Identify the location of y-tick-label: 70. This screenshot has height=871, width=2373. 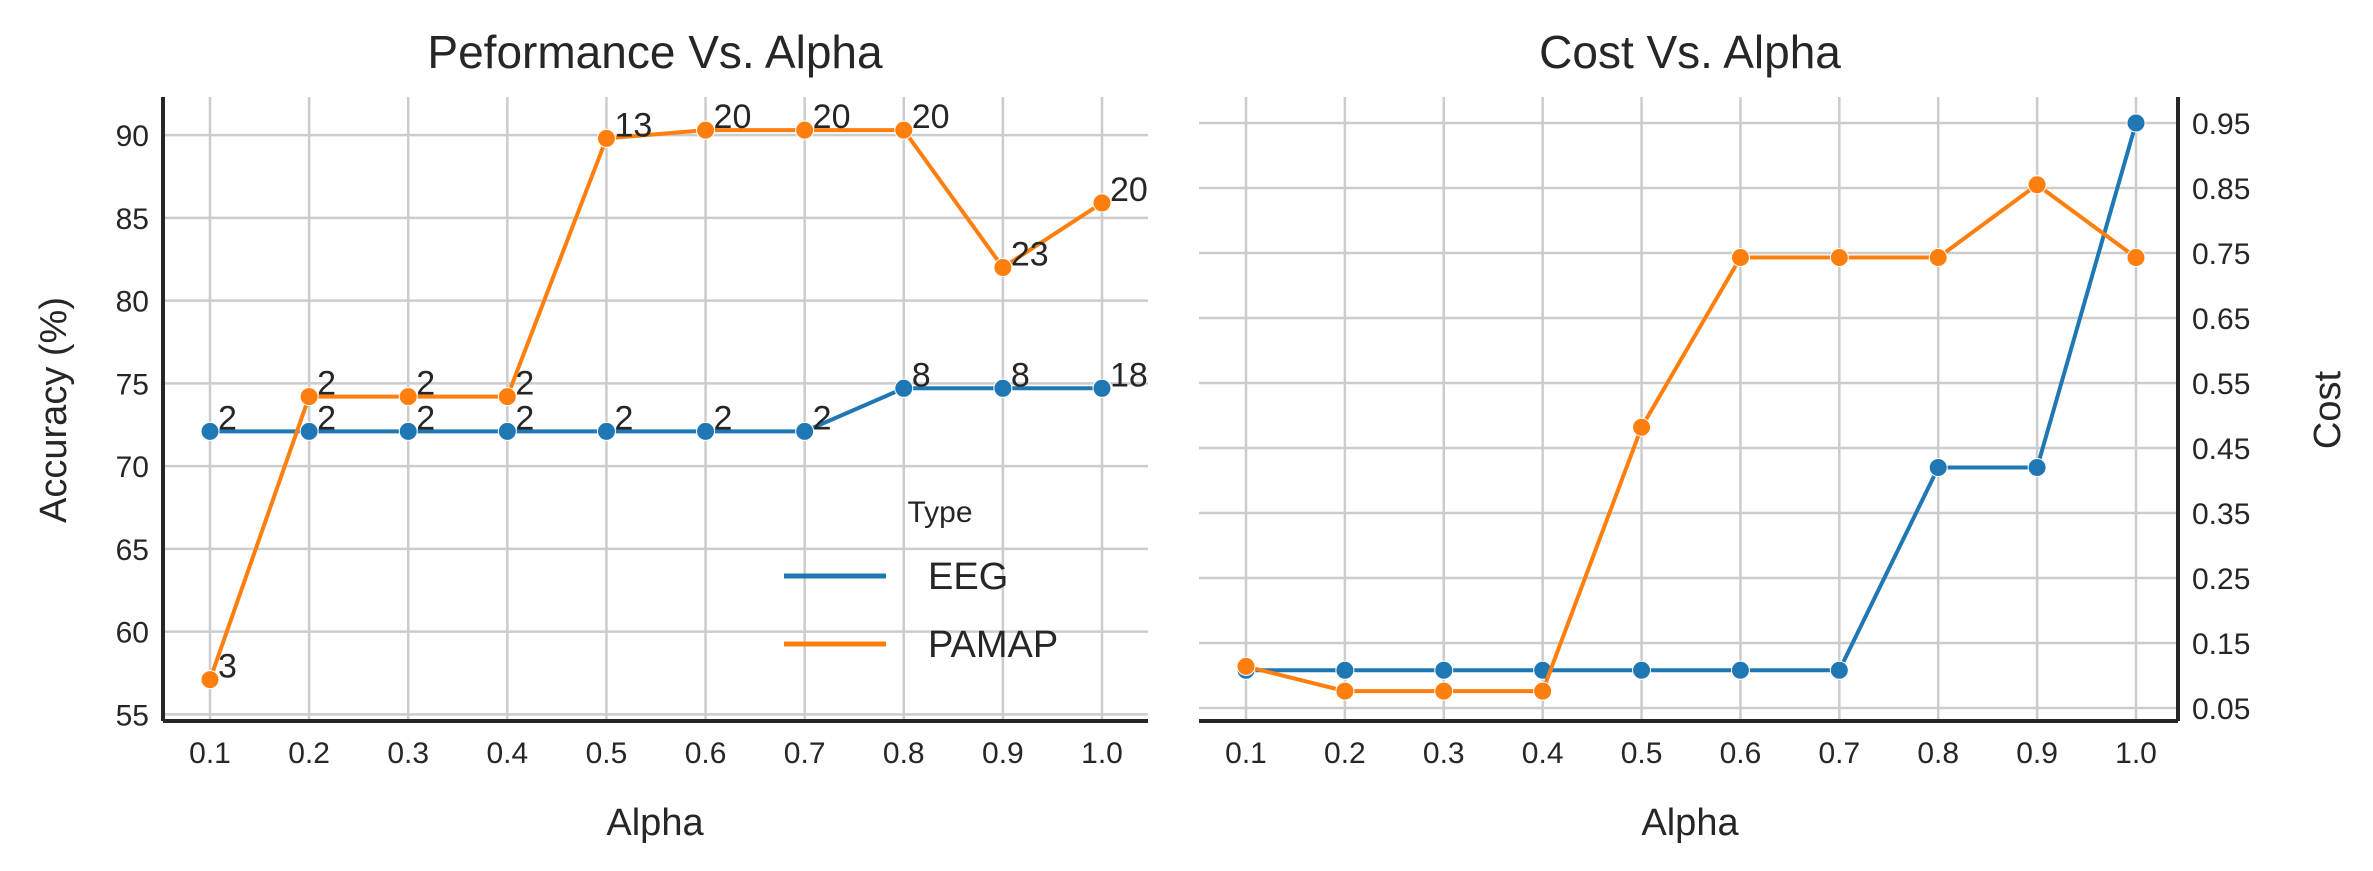
(132, 467).